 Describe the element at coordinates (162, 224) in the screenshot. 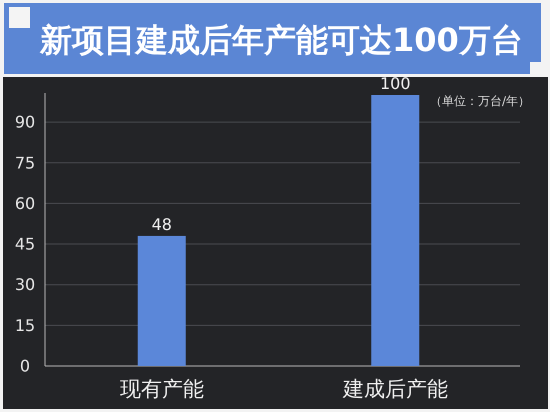

I see `data-label: 48` at that location.